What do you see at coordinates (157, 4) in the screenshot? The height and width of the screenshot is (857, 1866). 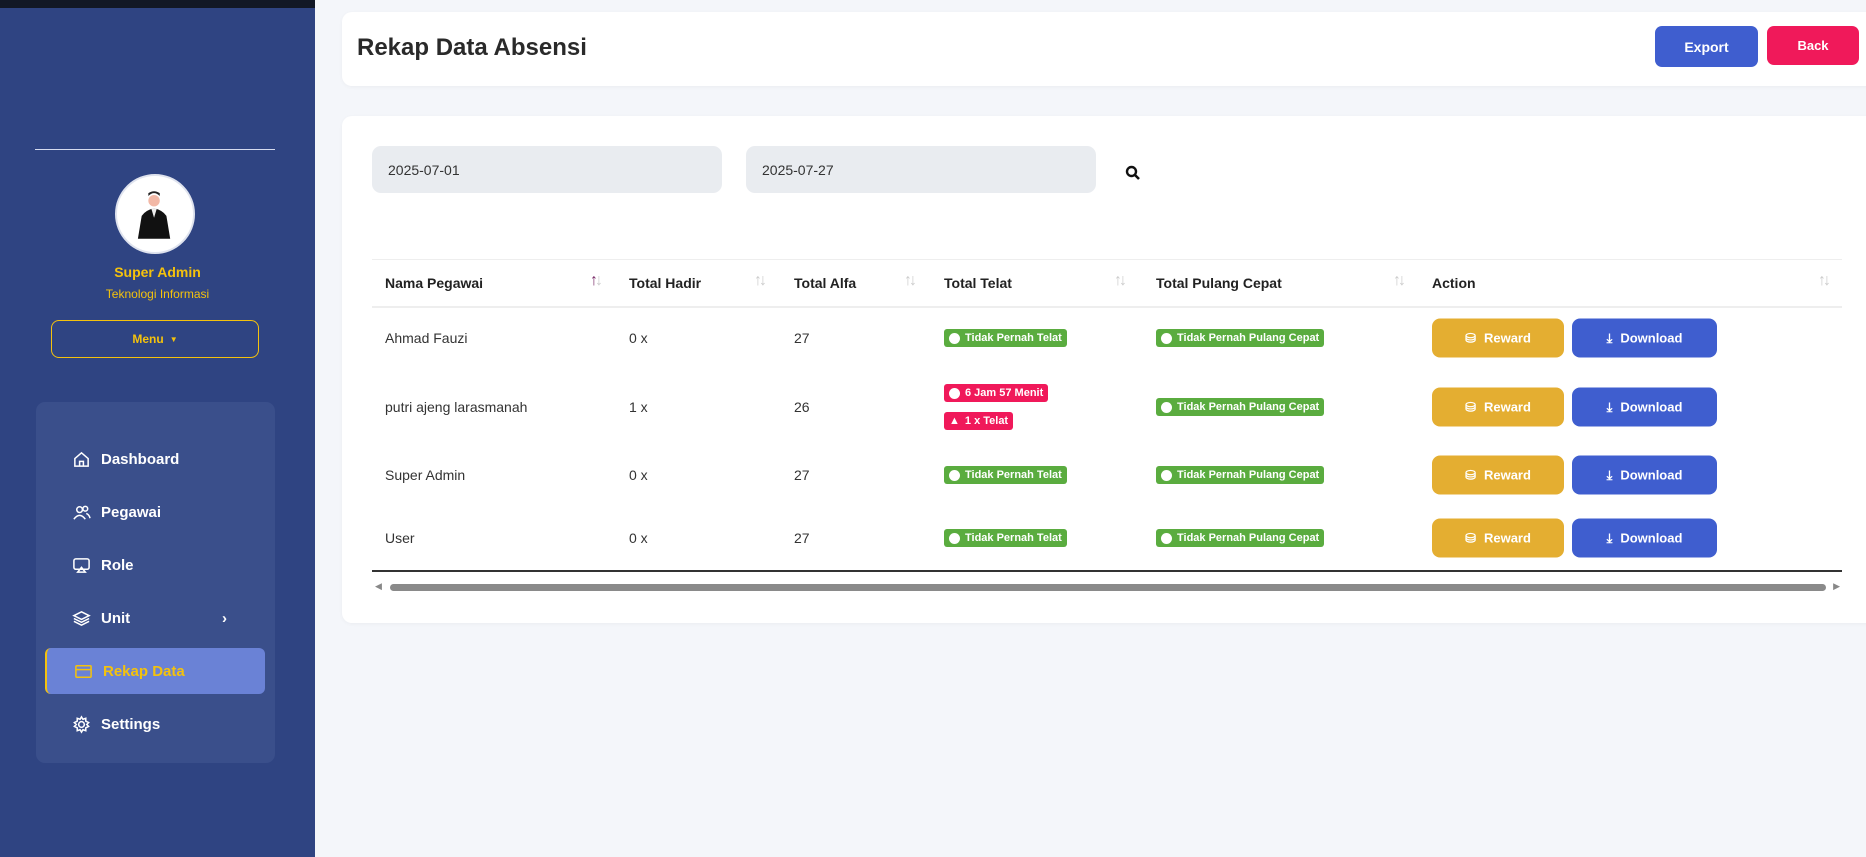 I see `top-bar` at bounding box center [157, 4].